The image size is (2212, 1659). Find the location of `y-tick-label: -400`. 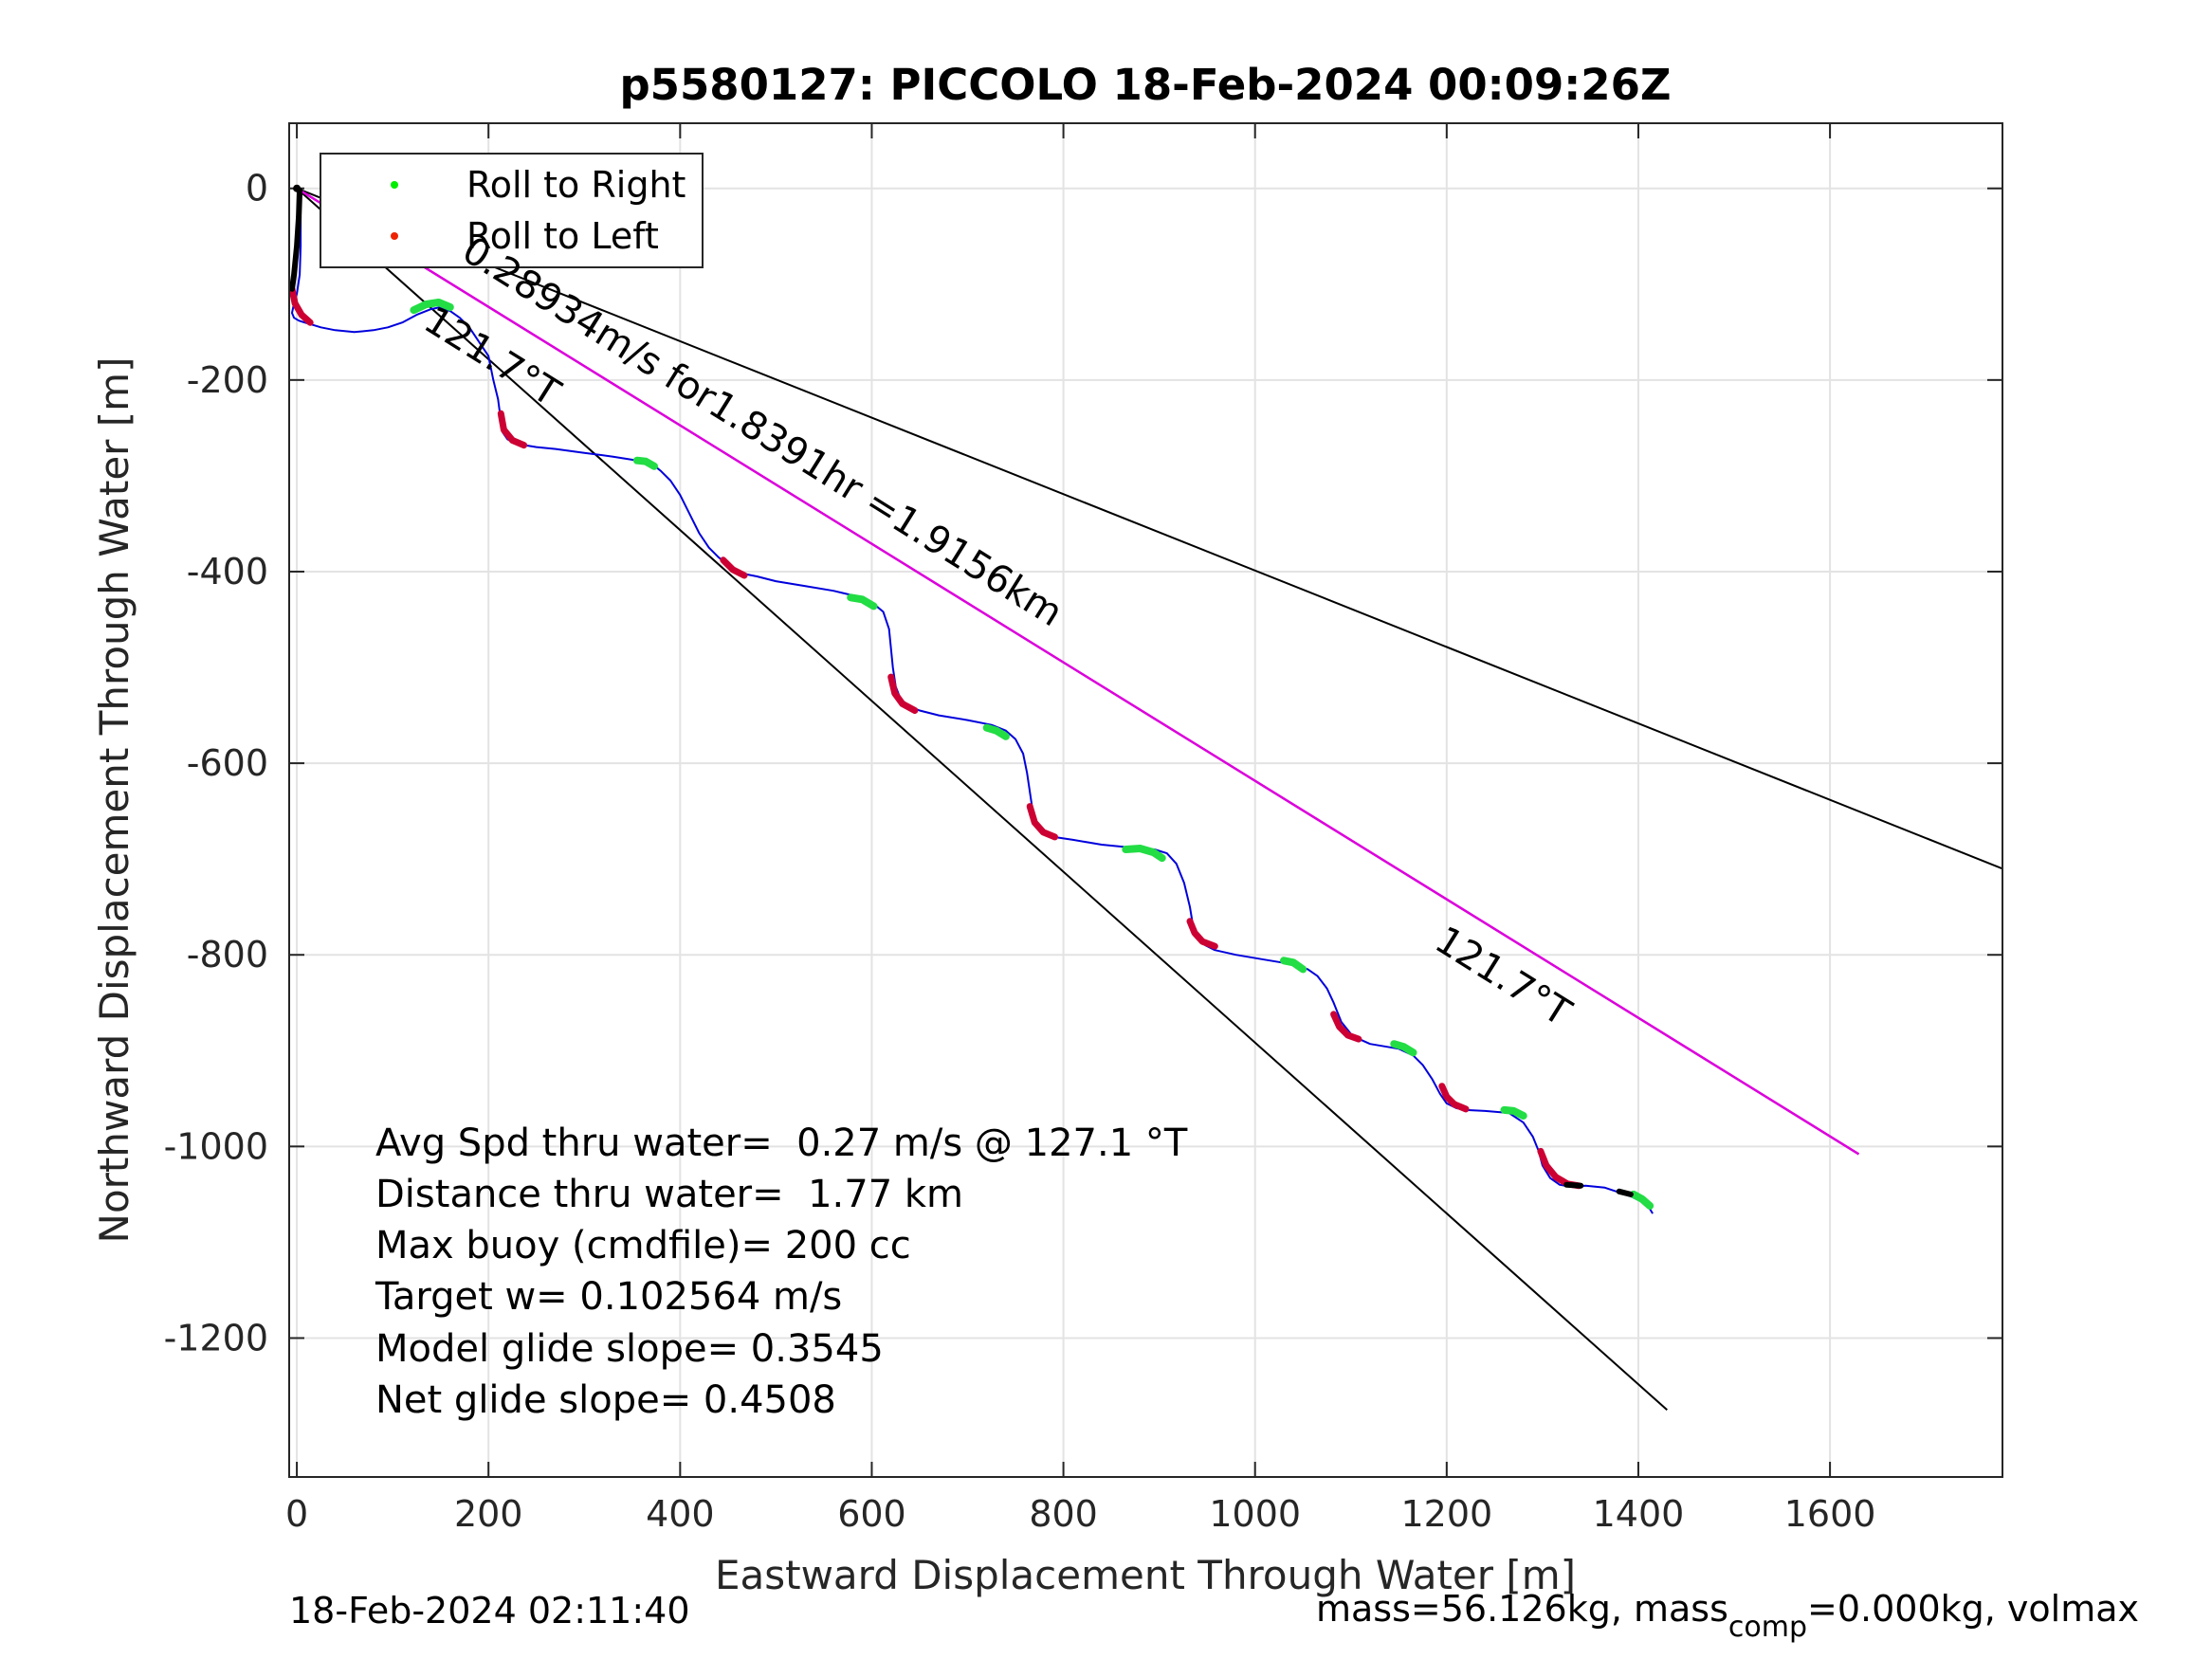

y-tick-label: -400 is located at coordinates (227, 571).